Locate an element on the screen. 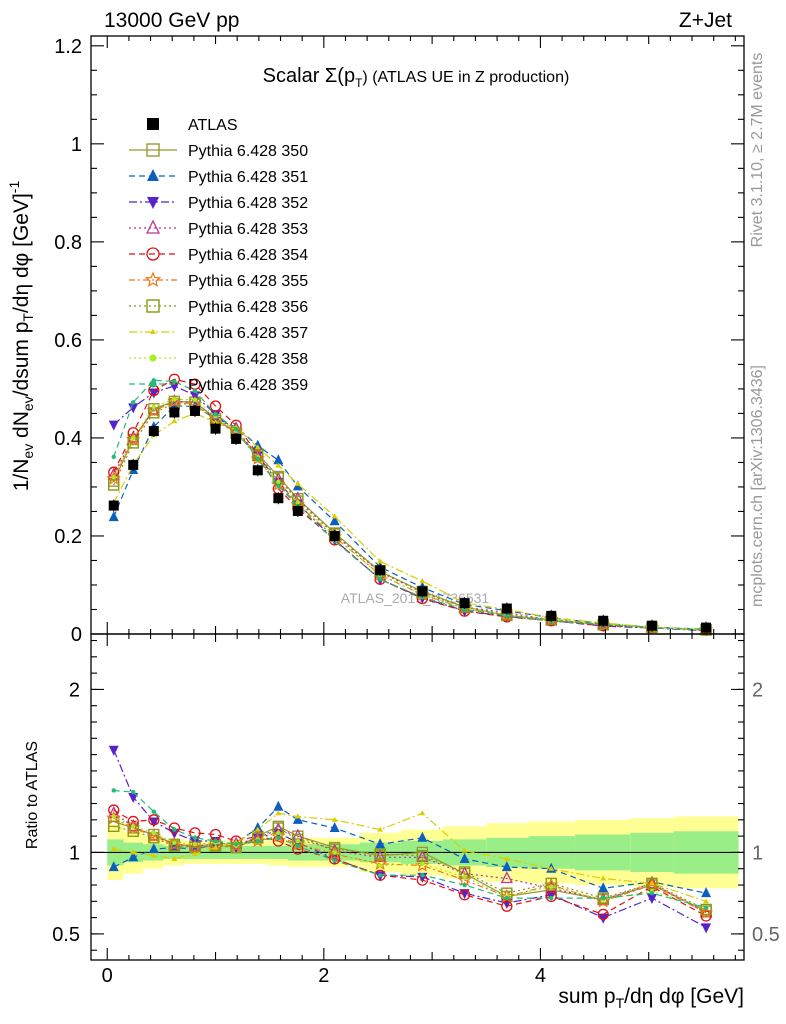  legend-entry-8: Pythia 6.428 357 is located at coordinates (218, 333).